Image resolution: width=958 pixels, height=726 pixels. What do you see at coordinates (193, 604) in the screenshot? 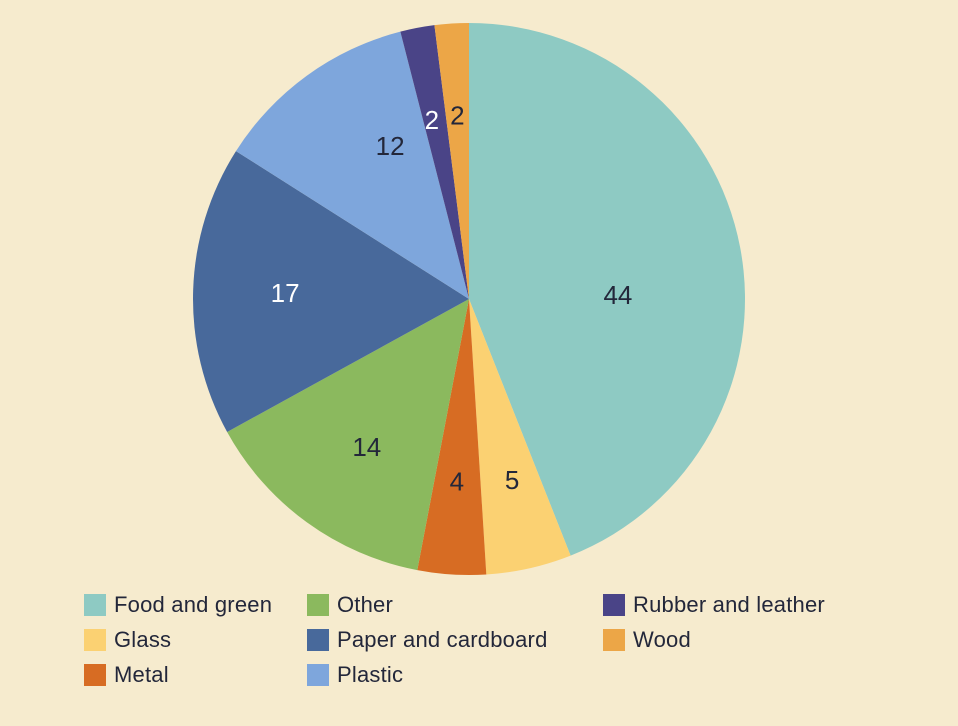
I see `legend-label-food-and-green: Food and green` at bounding box center [193, 604].